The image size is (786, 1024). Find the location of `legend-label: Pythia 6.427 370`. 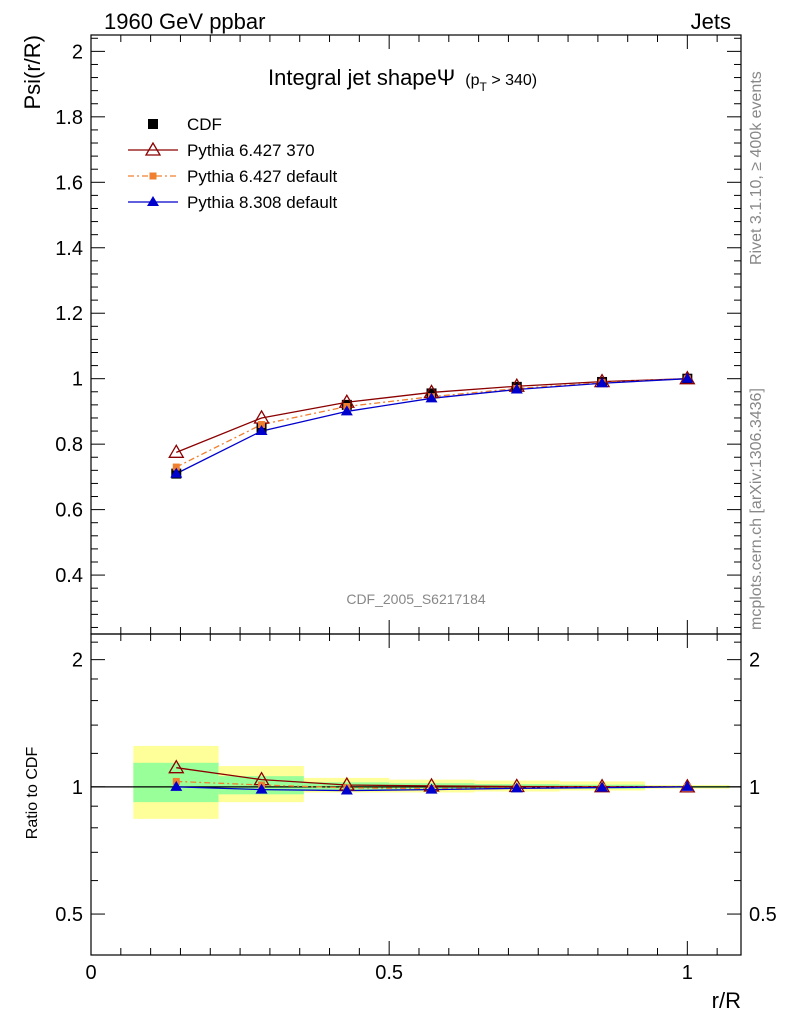

legend-label: Pythia 6.427 370 is located at coordinates (251, 150).